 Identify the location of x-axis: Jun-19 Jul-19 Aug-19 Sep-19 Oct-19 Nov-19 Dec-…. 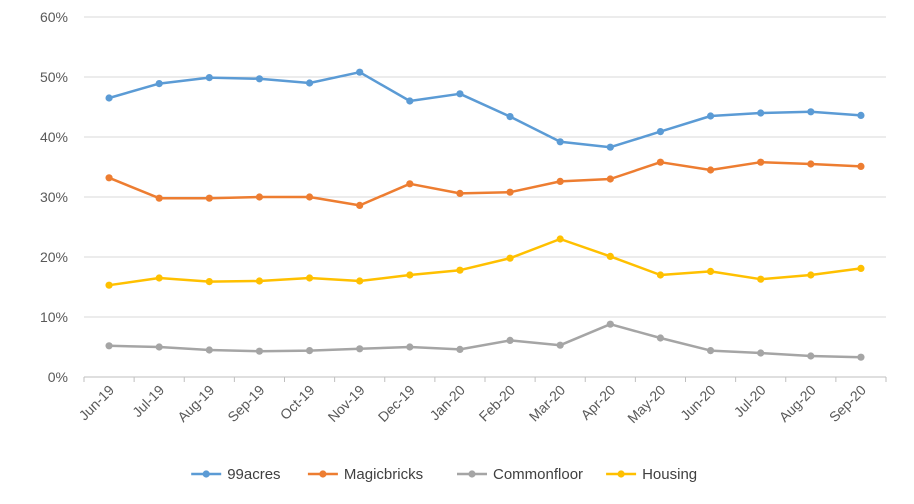
(481, 401).